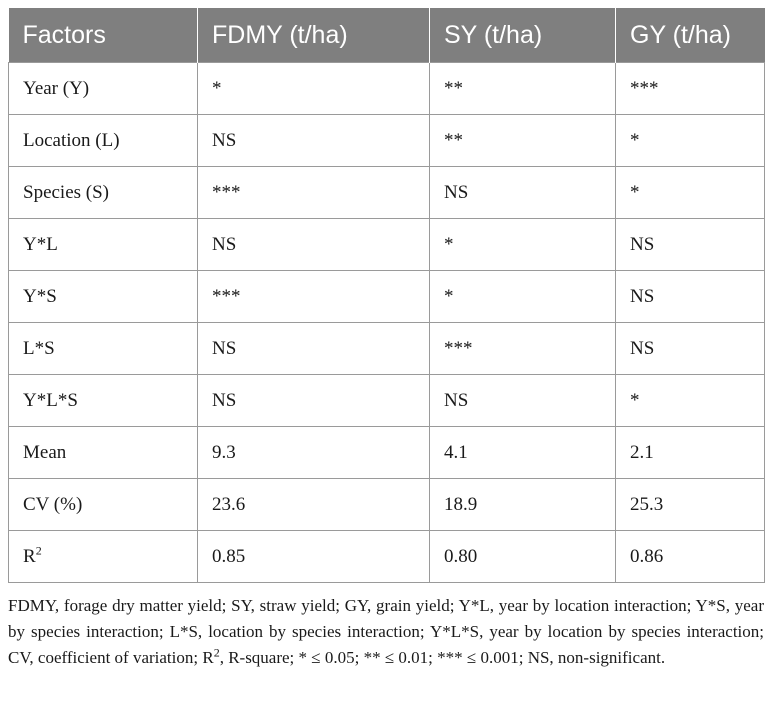 This screenshot has width=772, height=704. I want to click on table-row: Location (L) NS ** *, so click(386, 140).